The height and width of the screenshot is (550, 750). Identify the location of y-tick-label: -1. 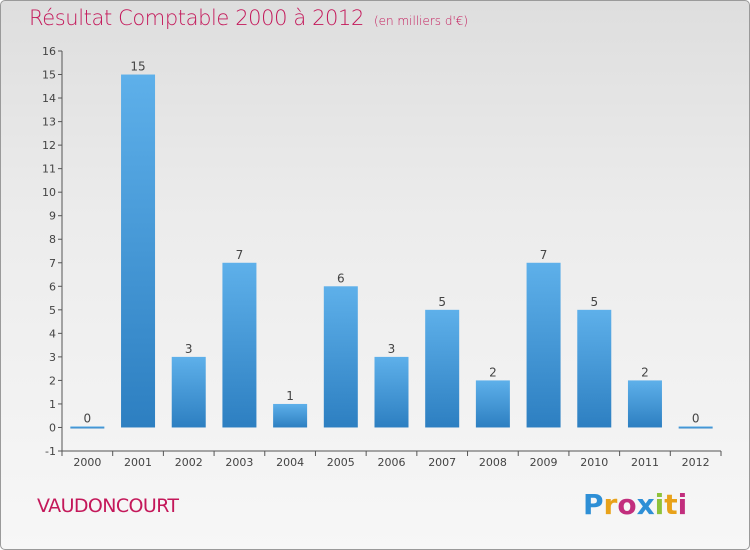
(50, 451).